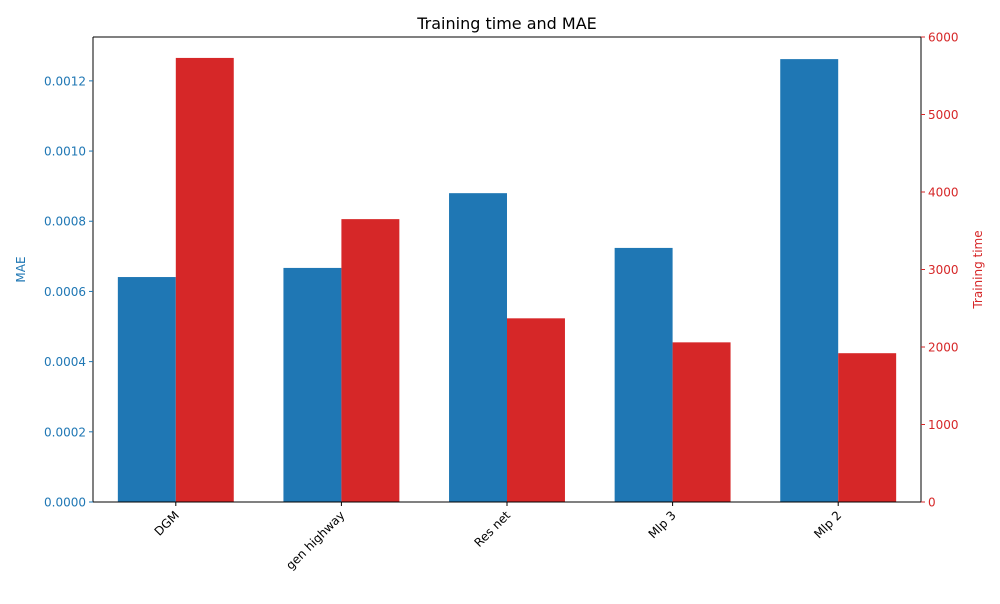 The image size is (1000, 604). Describe the element at coordinates (65, 292) in the screenshot. I see `y-left-tick-label-3: 0.0006` at that location.